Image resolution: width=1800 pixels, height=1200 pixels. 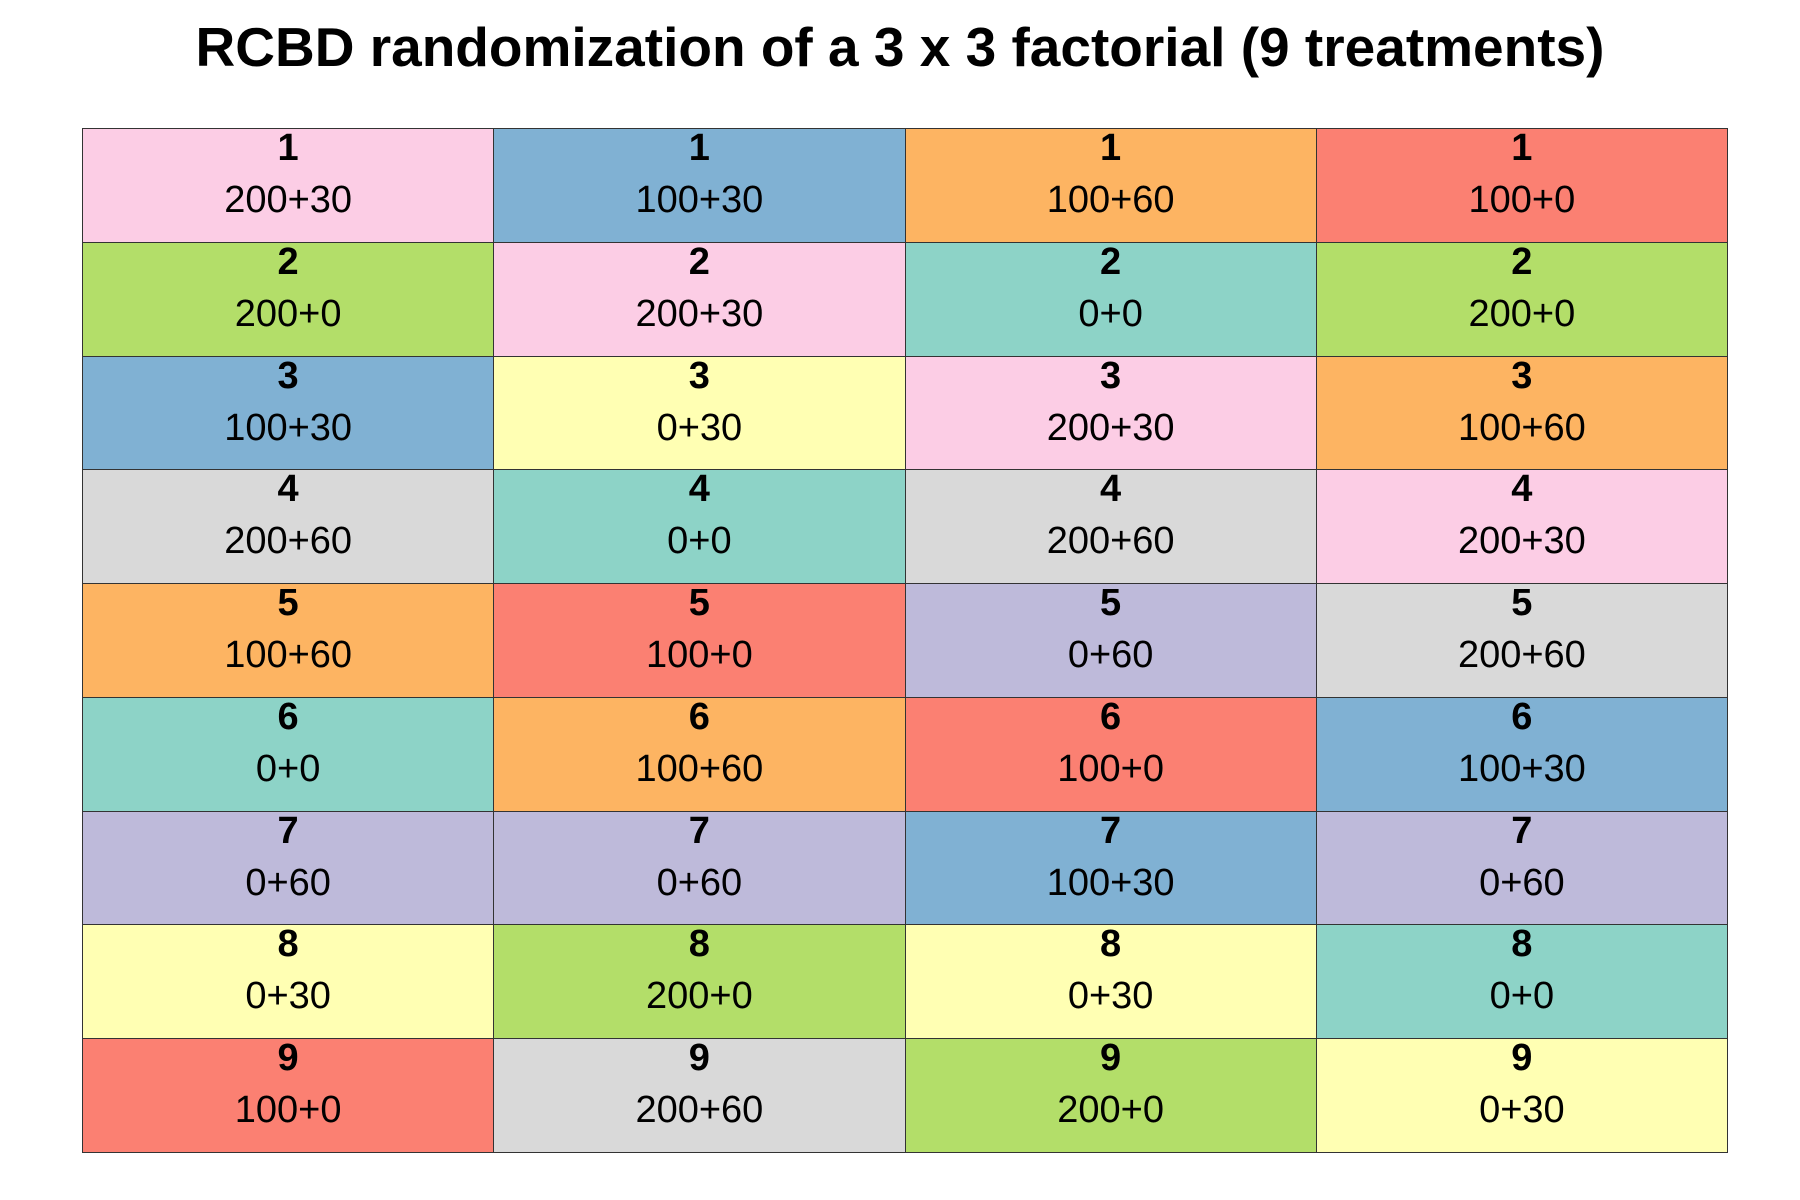 I want to click on plot-cell: 5 100+60, so click(x=289, y=640).